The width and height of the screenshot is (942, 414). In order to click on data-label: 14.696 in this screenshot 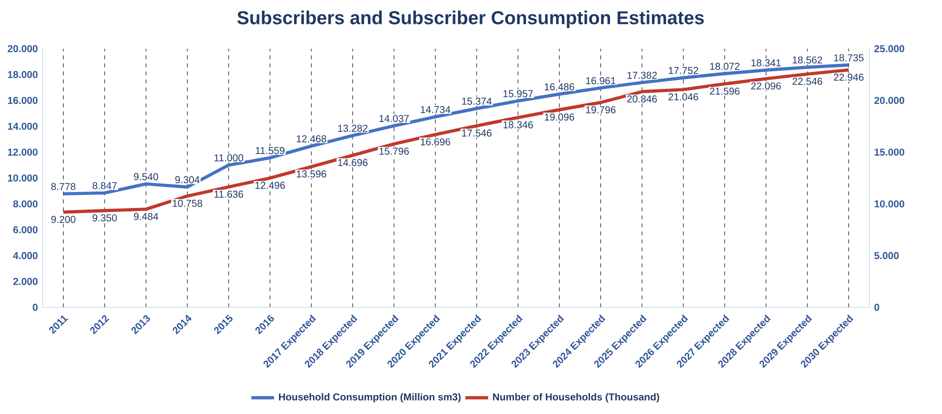, I will do `click(353, 162)`.